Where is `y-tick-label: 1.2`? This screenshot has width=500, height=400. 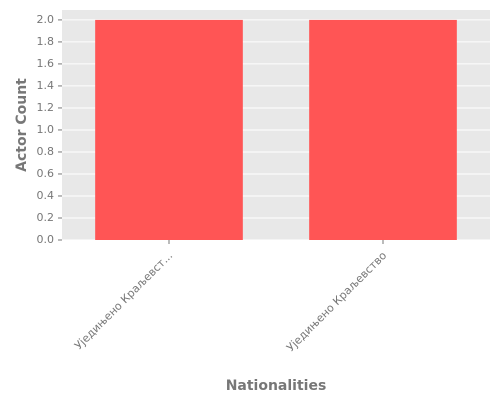
y-tick-label: 1.2 is located at coordinates (46, 107).